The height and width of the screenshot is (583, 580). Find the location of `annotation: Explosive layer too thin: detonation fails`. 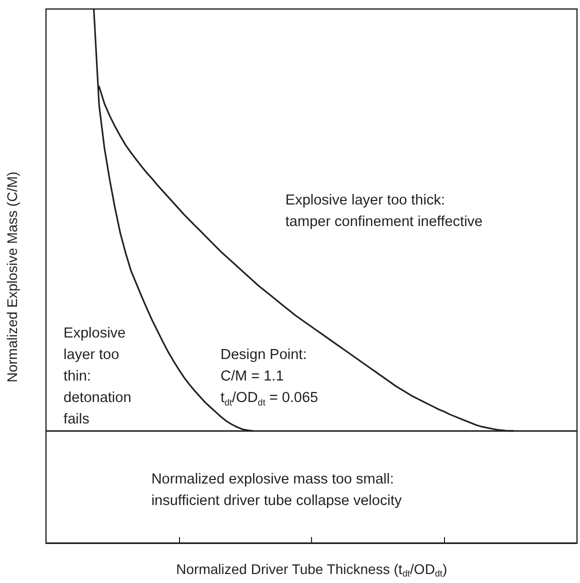

annotation: Explosive layer too thin: detonation fails is located at coordinates (98, 376).